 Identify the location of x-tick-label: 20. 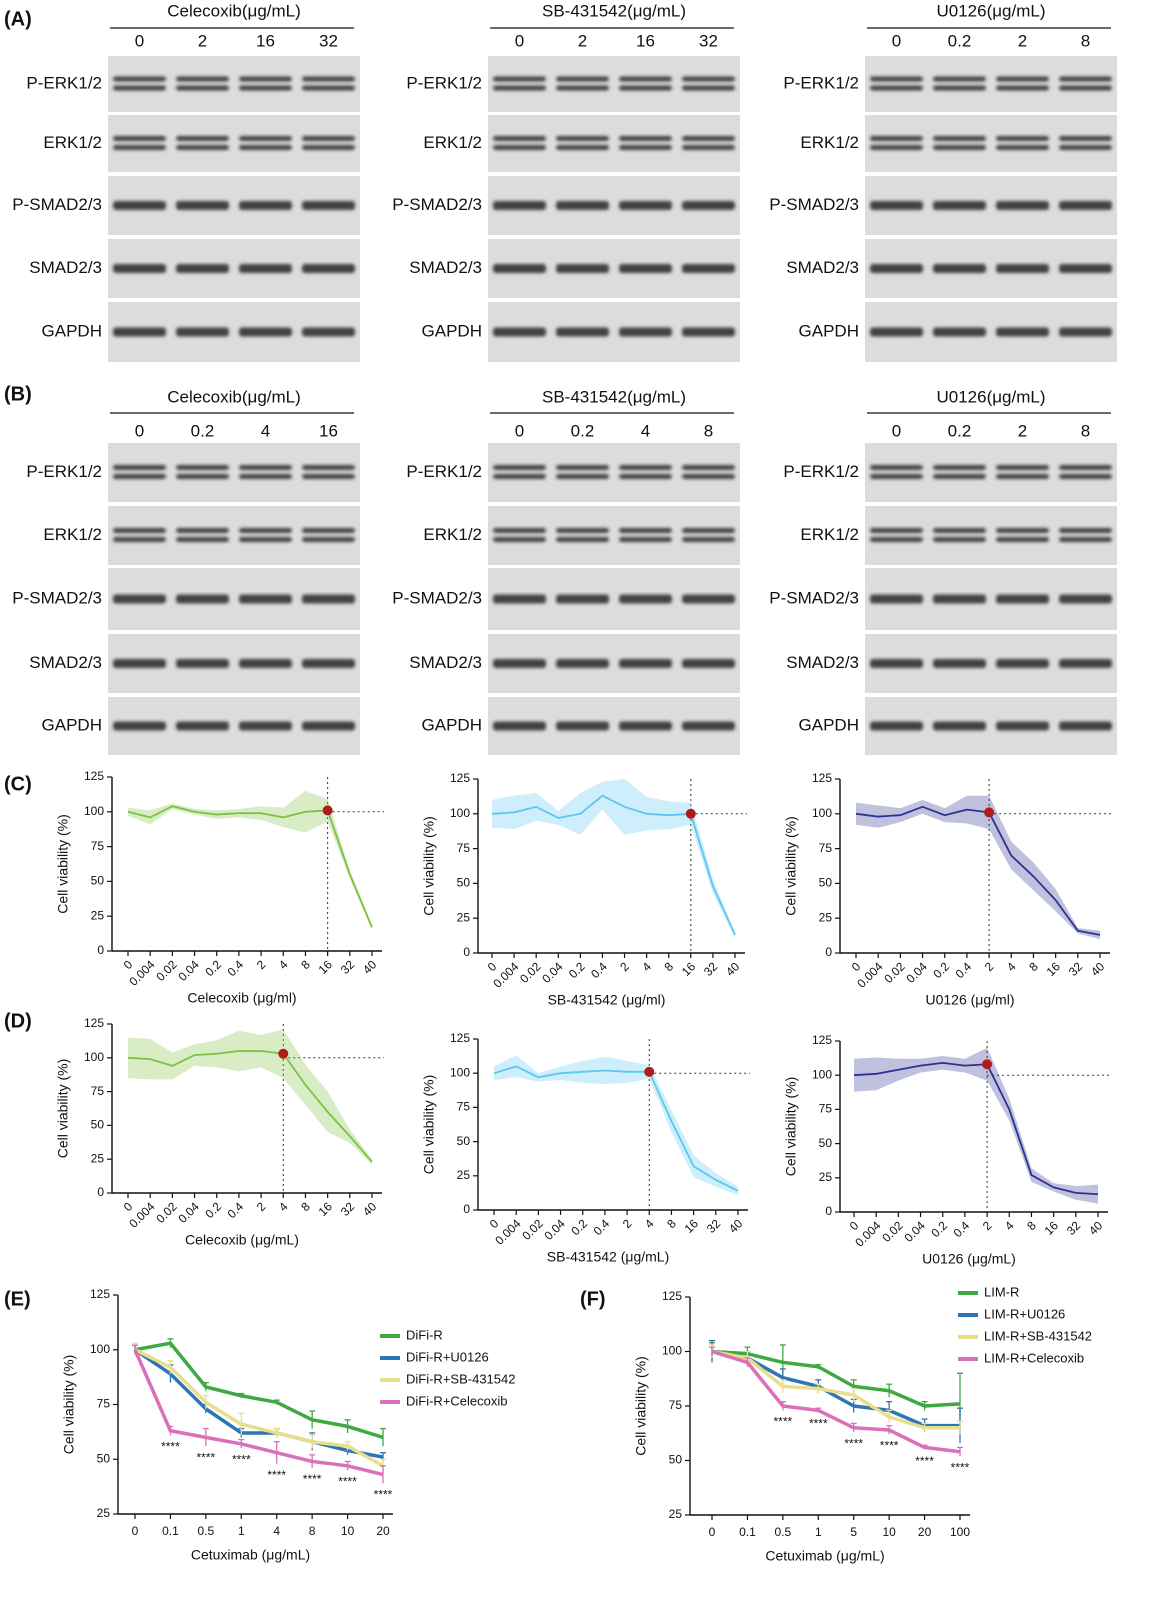
(925, 1532).